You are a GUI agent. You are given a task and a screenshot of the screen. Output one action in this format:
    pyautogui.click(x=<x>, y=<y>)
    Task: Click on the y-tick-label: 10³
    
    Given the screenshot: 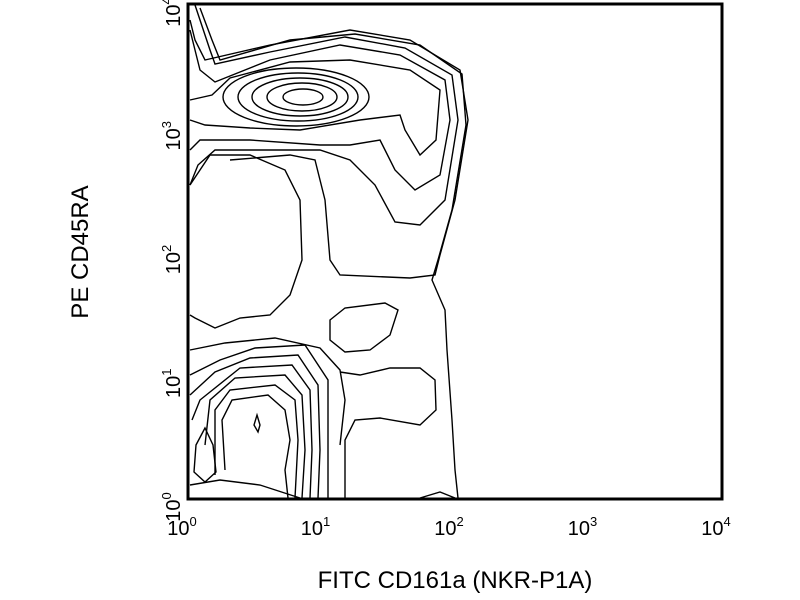 What is the action you would take?
    pyautogui.click(x=172, y=135)
    